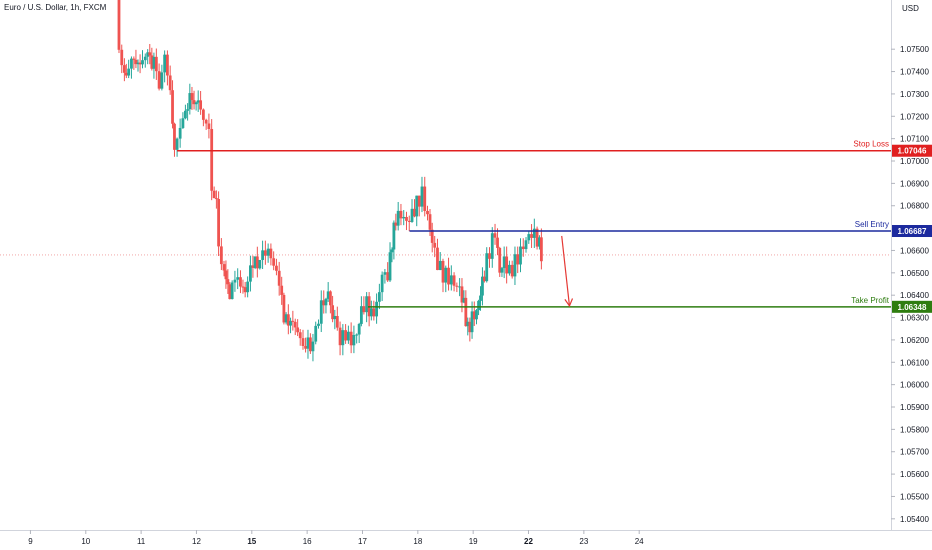 The width and height of the screenshot is (932, 550). I want to click on time-tick-label: 15, so click(251, 541).